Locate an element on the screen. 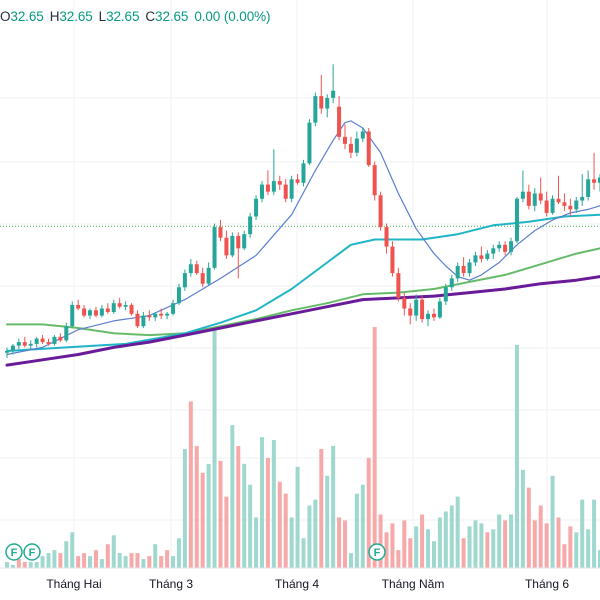 This screenshot has height=600, width=600. change-value: 0.00 (0.00%) is located at coordinates (232, 16).